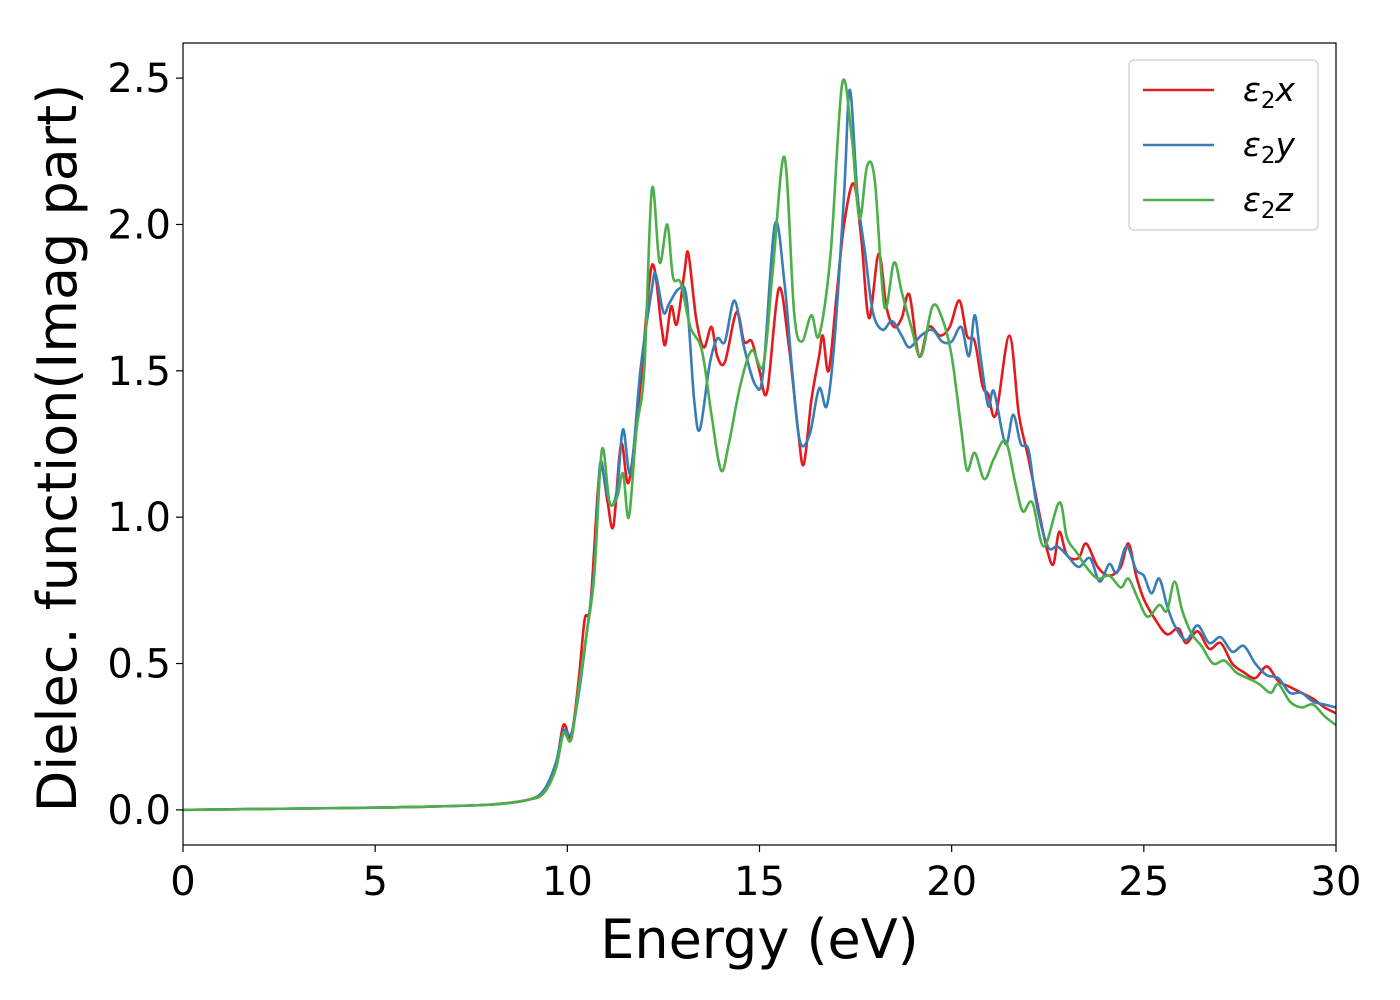 This screenshot has height=1000, width=1400. I want to click on x-axis-label: Energy (eV), so click(759, 939).